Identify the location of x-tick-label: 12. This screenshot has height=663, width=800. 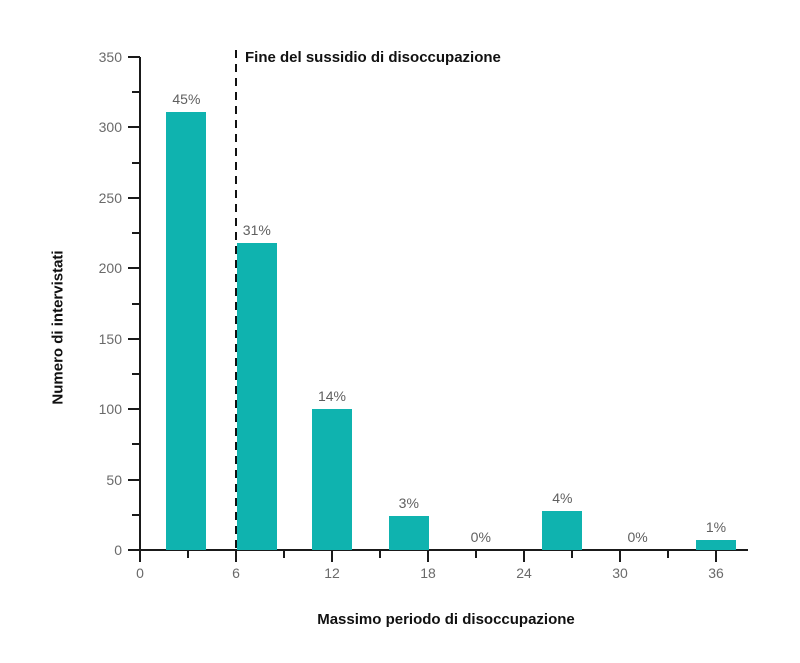
(332, 573).